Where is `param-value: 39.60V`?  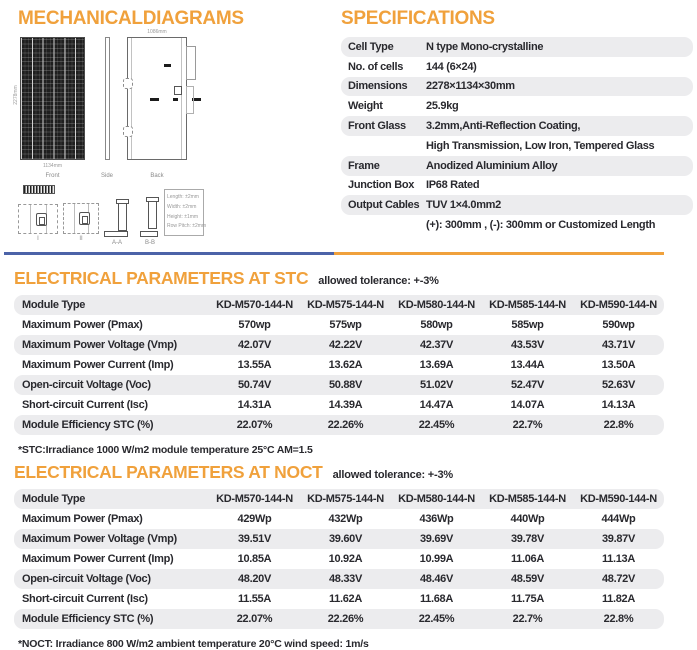 param-value: 39.60V is located at coordinates (345, 539).